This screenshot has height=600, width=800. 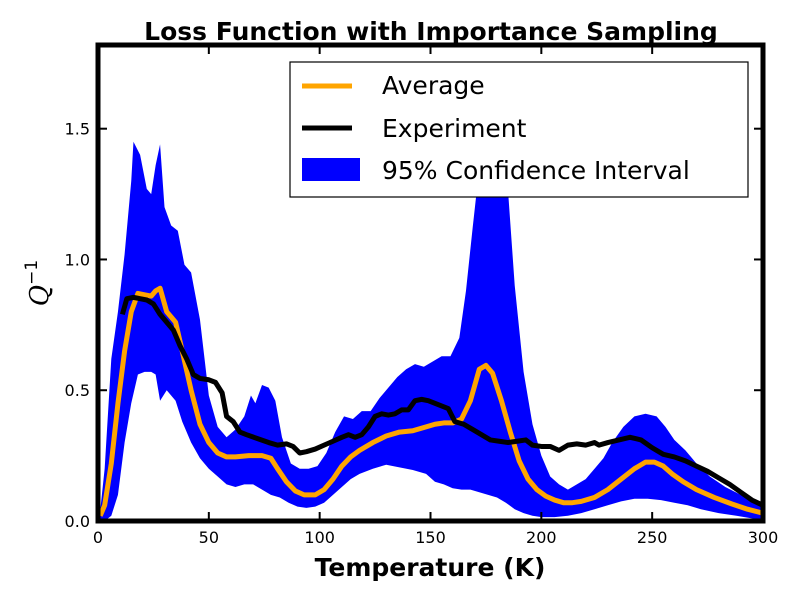 I want to click on legend-label-confidence: 95% Confidence Interval, so click(x=536, y=170).